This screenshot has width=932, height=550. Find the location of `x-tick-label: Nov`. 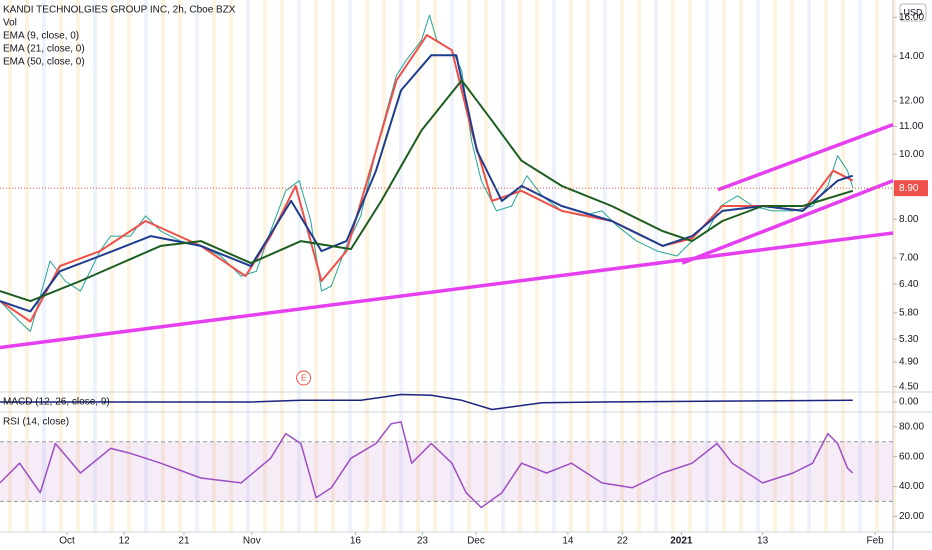

x-tick-label: Nov is located at coordinates (252, 541).